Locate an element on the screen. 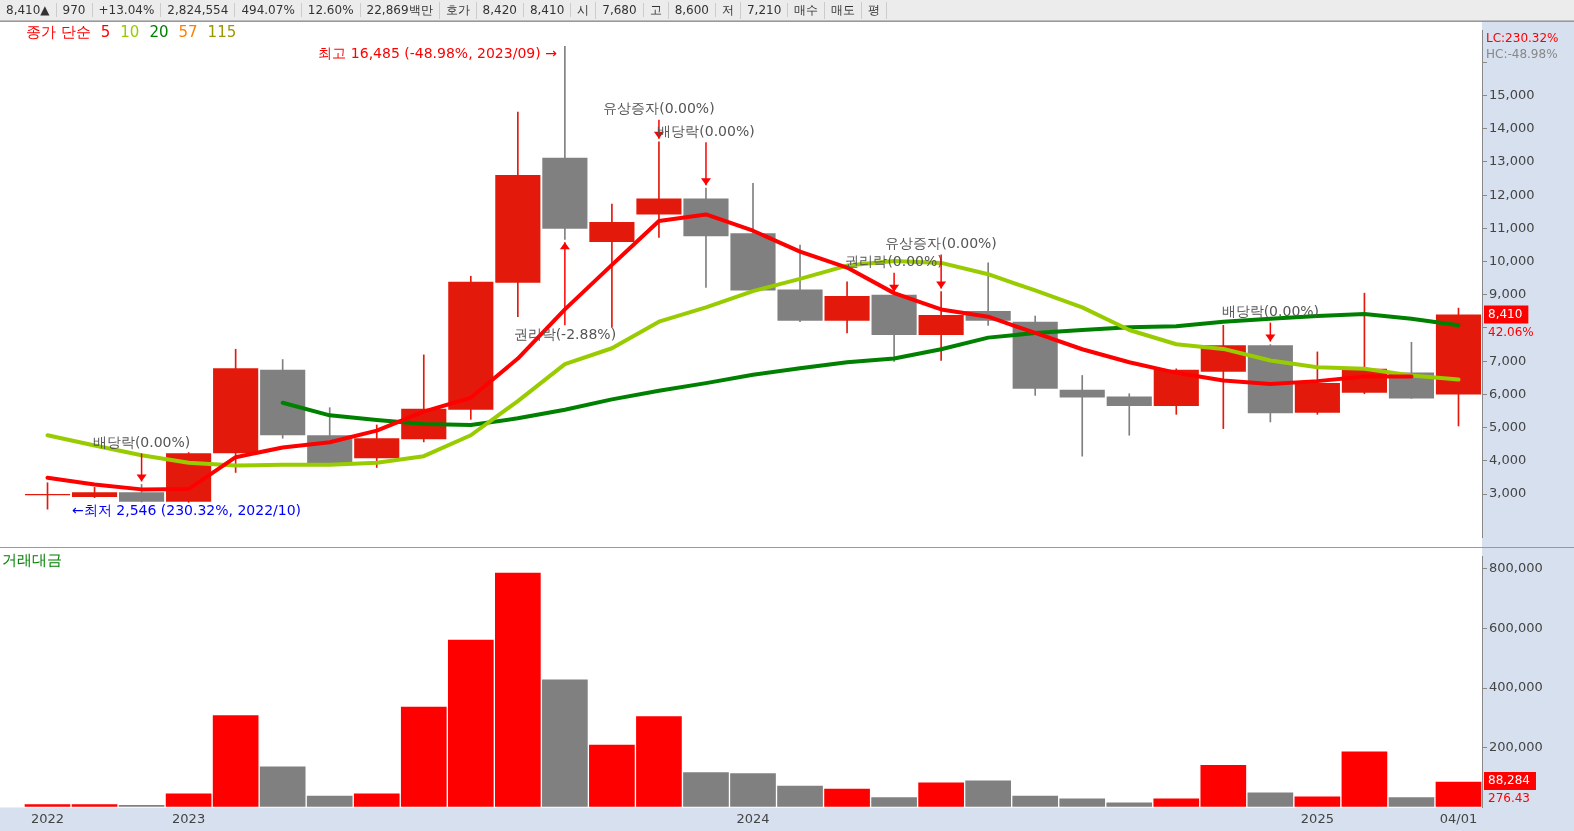 This screenshot has width=1574, height=831. text: 8,420 is located at coordinates (500, 10).